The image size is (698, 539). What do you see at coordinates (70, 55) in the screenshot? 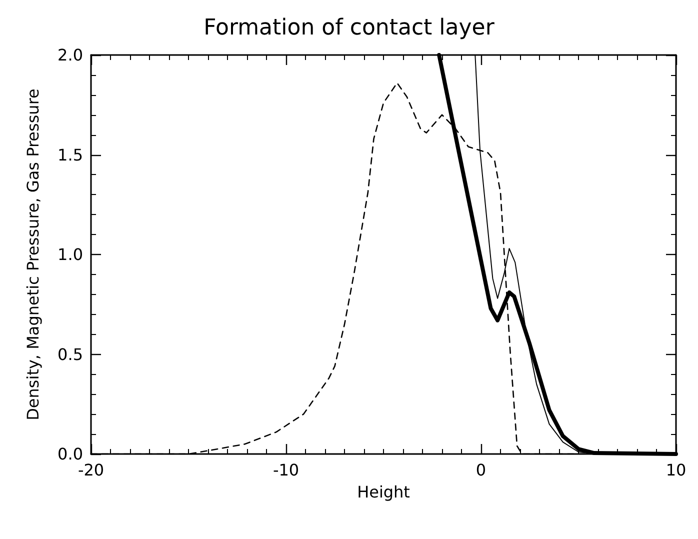
I see `y-tick-label: 2.0` at bounding box center [70, 55].